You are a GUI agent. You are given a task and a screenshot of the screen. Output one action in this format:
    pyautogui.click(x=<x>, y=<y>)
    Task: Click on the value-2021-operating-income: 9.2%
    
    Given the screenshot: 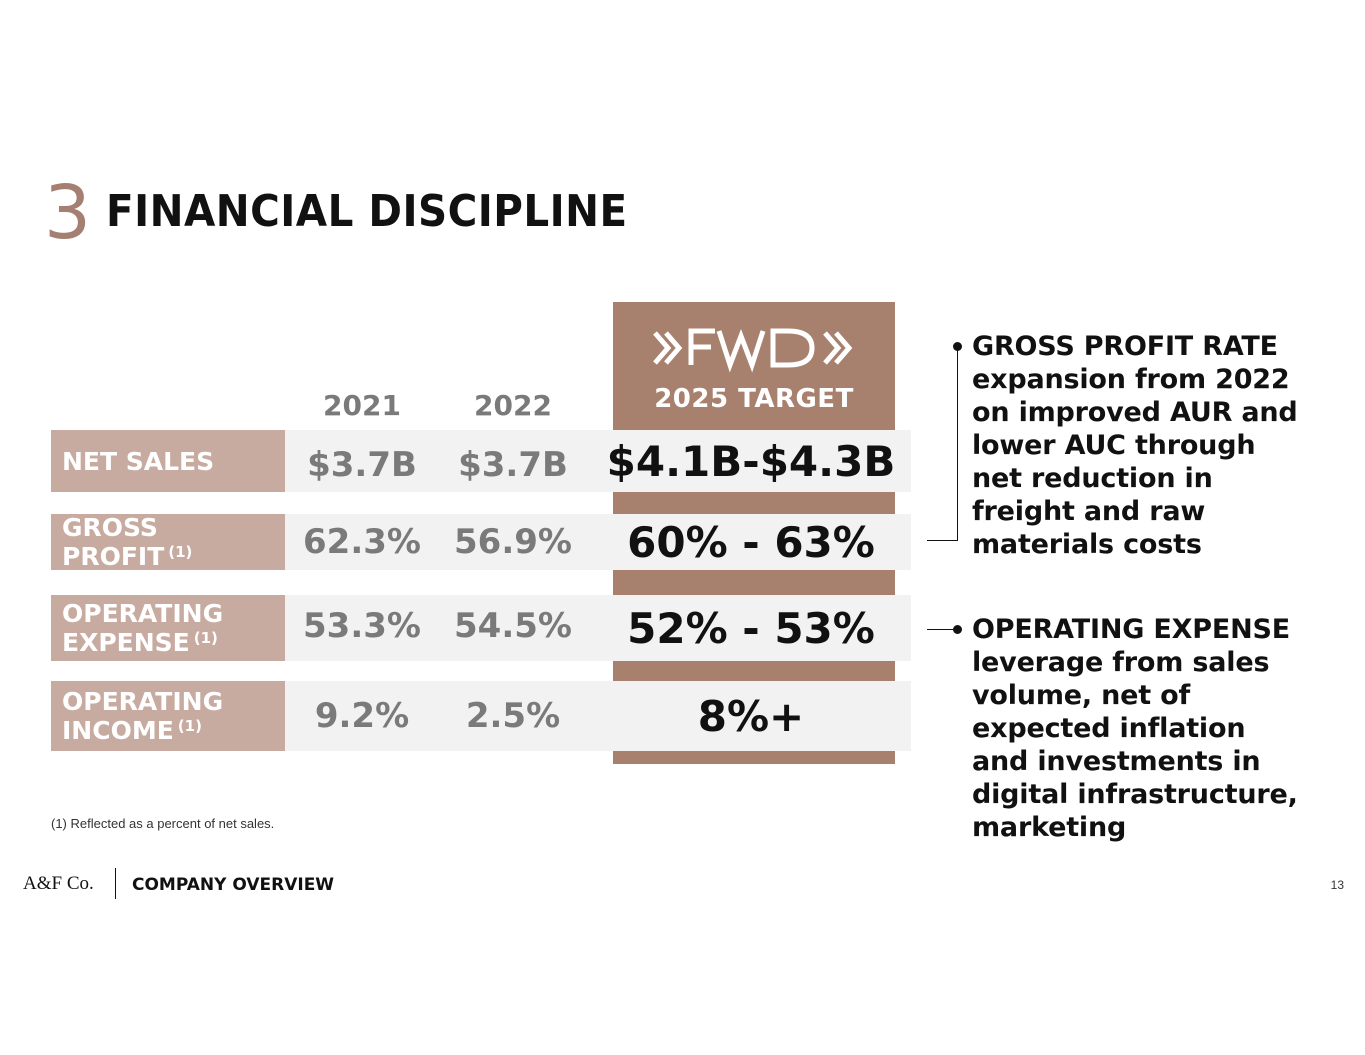 What is the action you would take?
    pyautogui.click(x=362, y=716)
    